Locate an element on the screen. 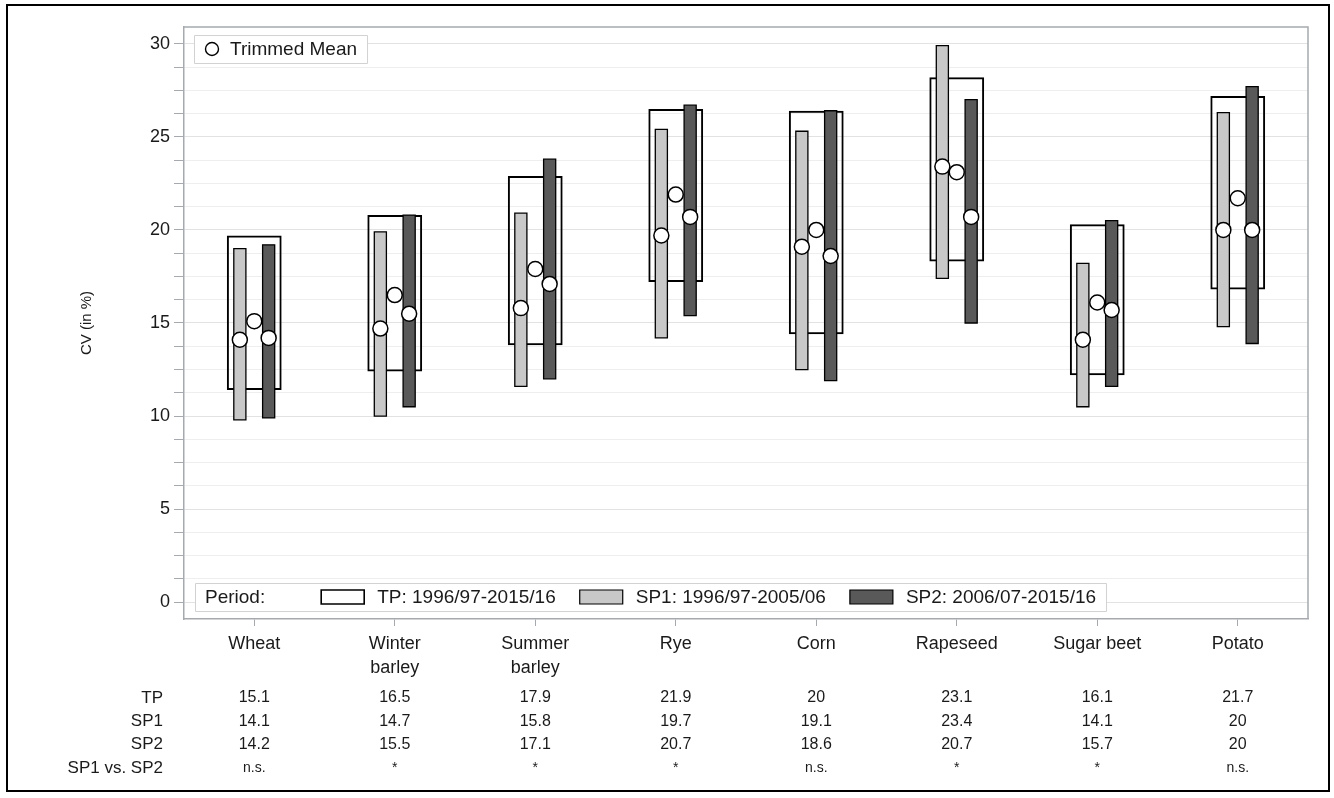  text: SP2 is located at coordinates (146, 744).